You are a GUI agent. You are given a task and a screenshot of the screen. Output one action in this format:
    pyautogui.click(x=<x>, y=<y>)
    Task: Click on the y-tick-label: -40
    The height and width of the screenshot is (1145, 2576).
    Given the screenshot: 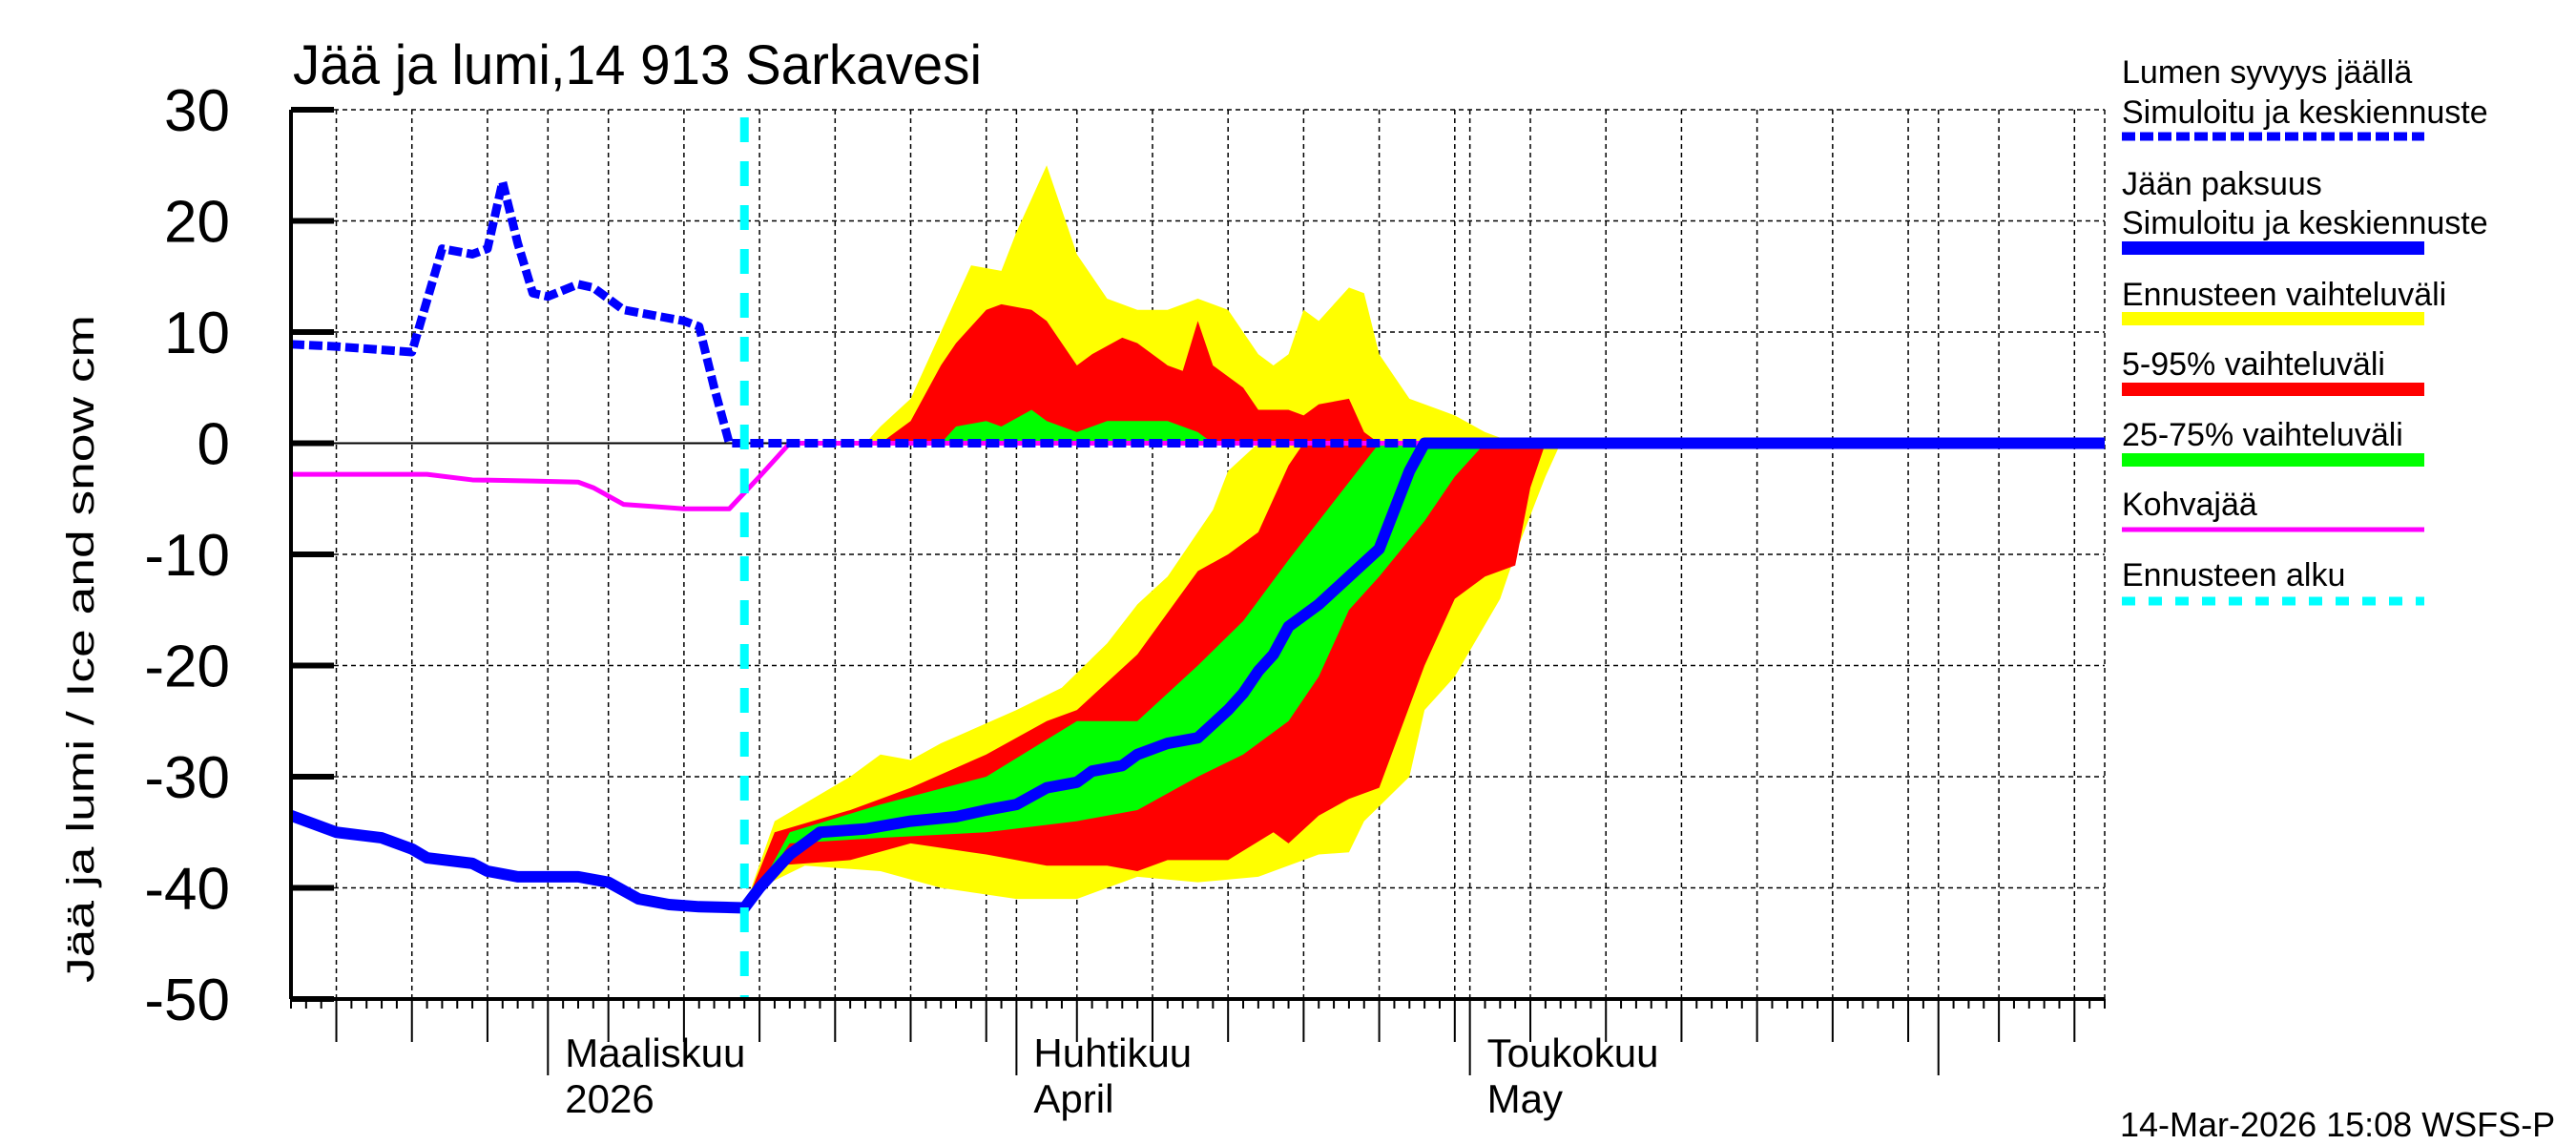 What is the action you would take?
    pyautogui.click(x=187, y=890)
    